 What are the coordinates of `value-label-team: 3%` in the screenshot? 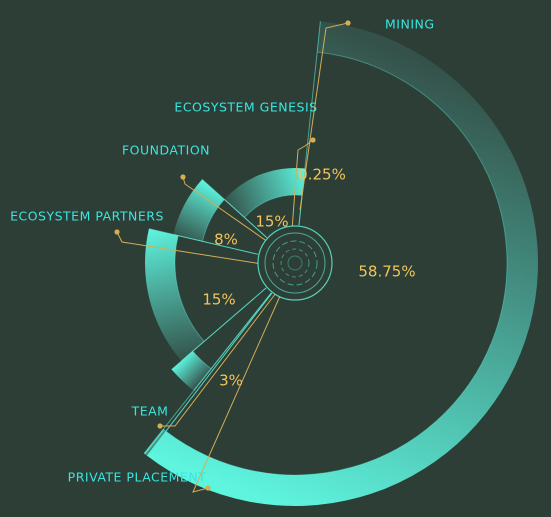 It's located at (231, 381).